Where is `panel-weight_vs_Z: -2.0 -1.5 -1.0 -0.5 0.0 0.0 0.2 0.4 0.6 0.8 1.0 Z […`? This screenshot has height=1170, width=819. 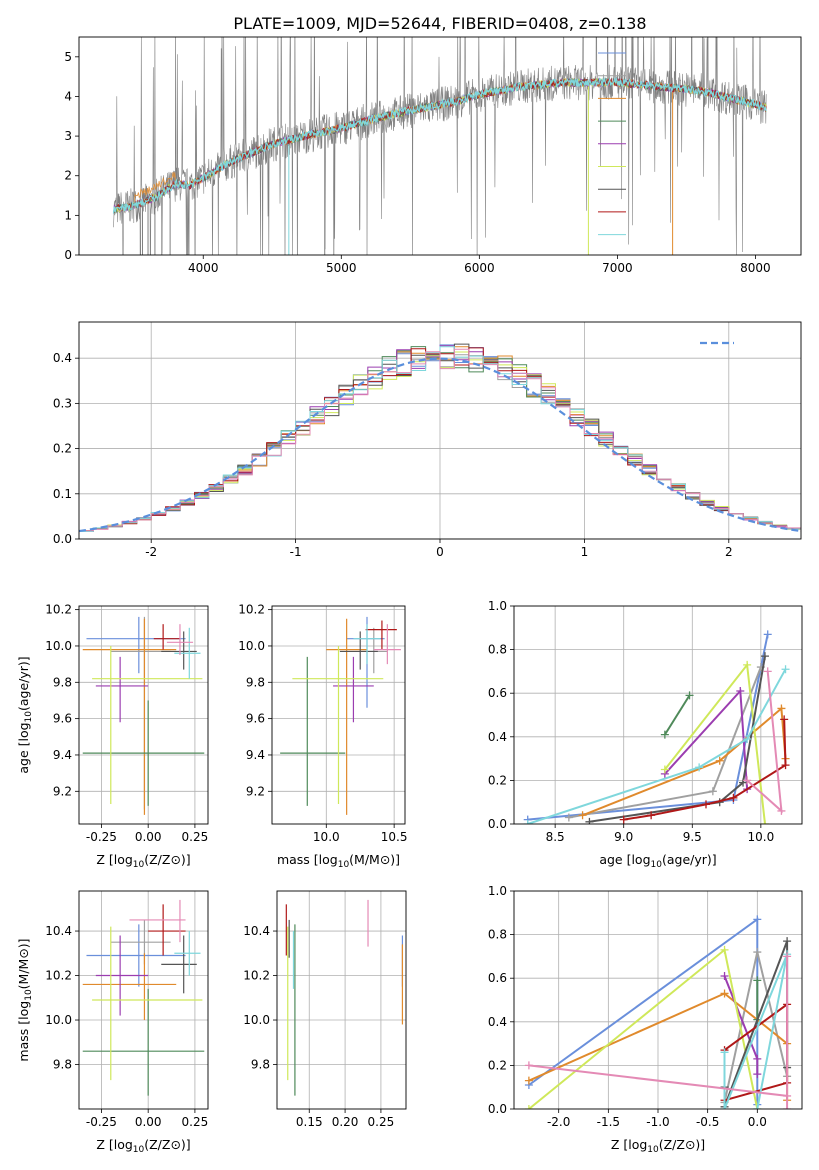
panel-weight_vs_Z: -2.0 -1.5 -1.0 -0.5 0.0 0.0 0.2 0.4 0.6 0.8 1.0 Z [… is located at coordinates (645, 1019).